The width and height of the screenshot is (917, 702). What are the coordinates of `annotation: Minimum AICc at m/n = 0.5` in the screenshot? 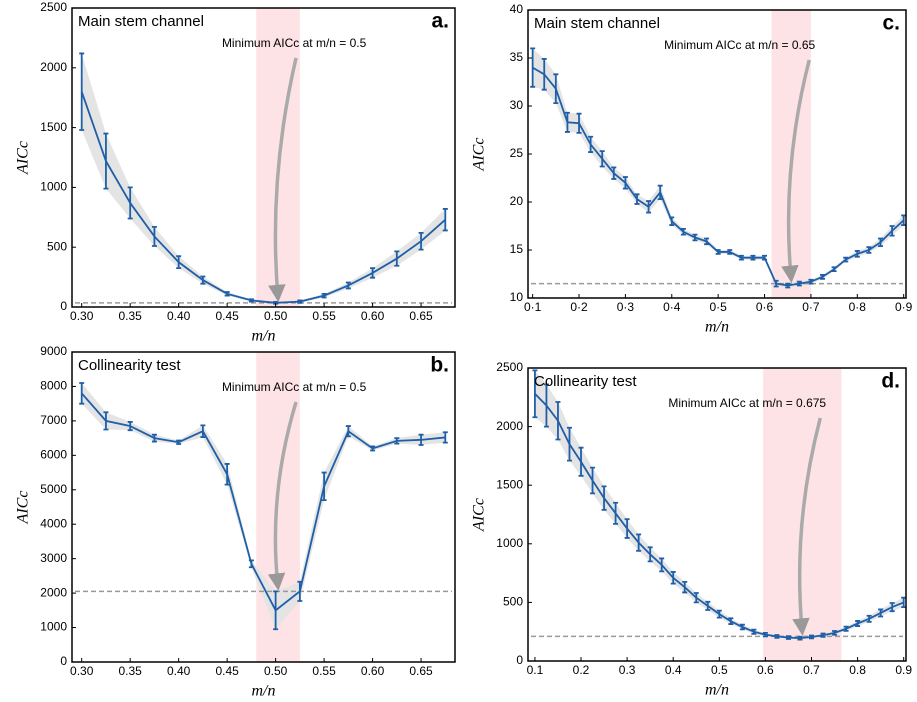 It's located at (294, 387).